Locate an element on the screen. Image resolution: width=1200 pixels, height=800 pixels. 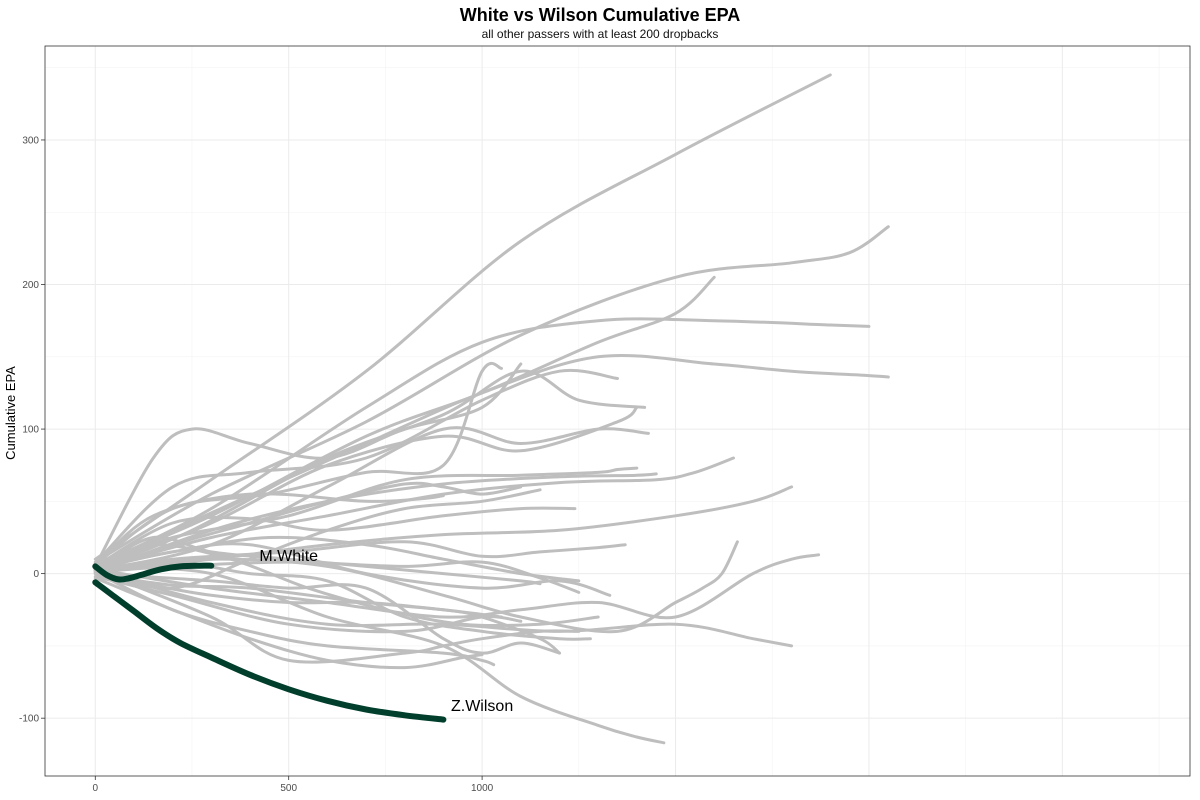
x-tick-label: 500 is located at coordinates (288, 788).